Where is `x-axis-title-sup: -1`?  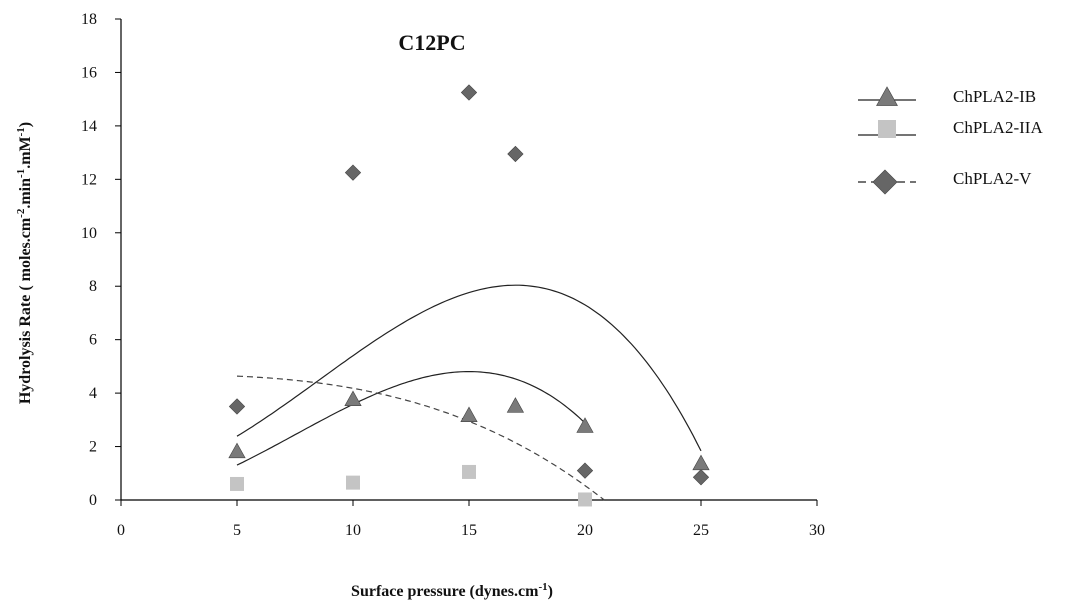
x-axis-title-sup: -1 is located at coordinates (542, 587).